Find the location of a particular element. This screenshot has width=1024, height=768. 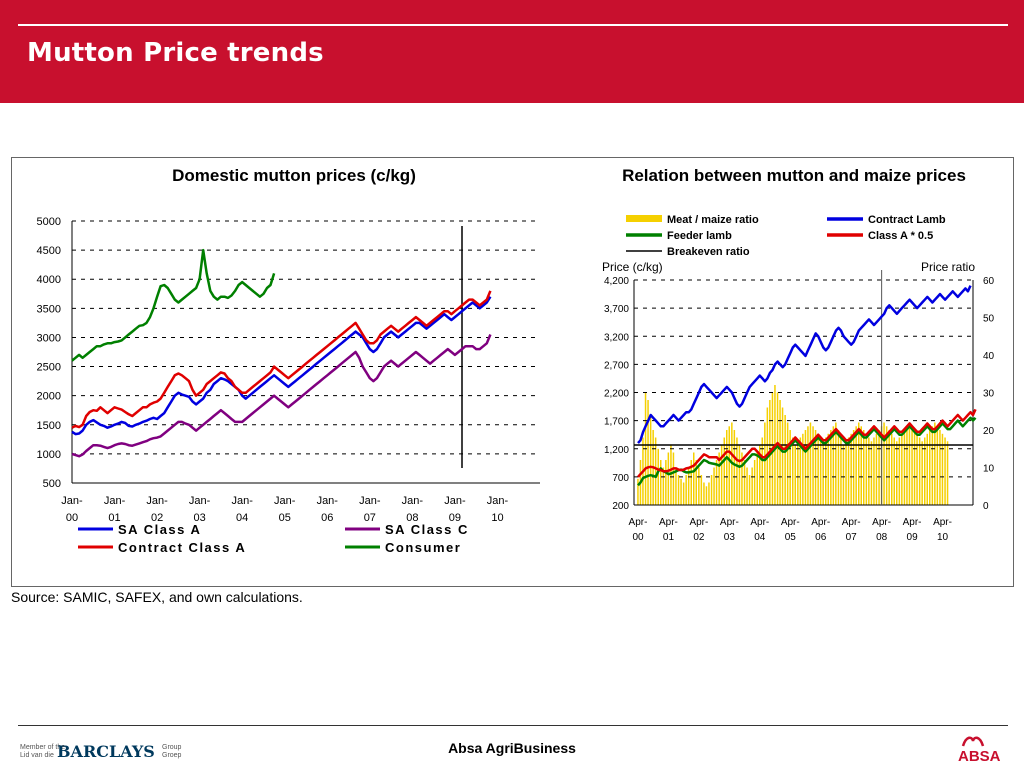

right-chart-title: Relation between mutton and maize prices is located at coordinates (794, 175).